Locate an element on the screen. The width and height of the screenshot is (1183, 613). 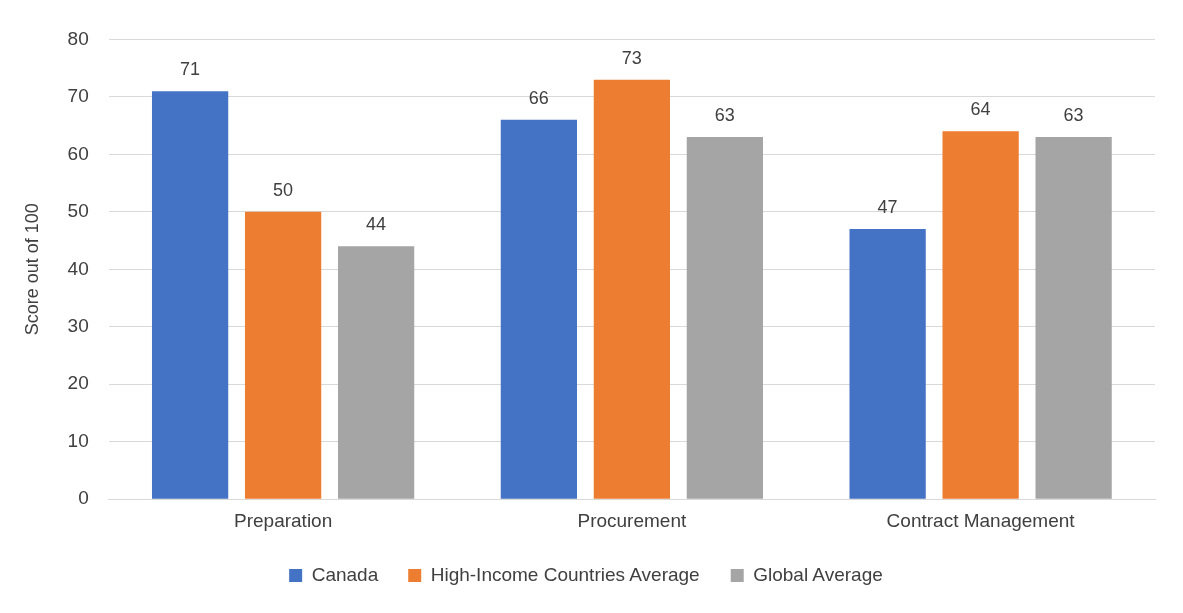
data-label: 71 is located at coordinates (190, 69).